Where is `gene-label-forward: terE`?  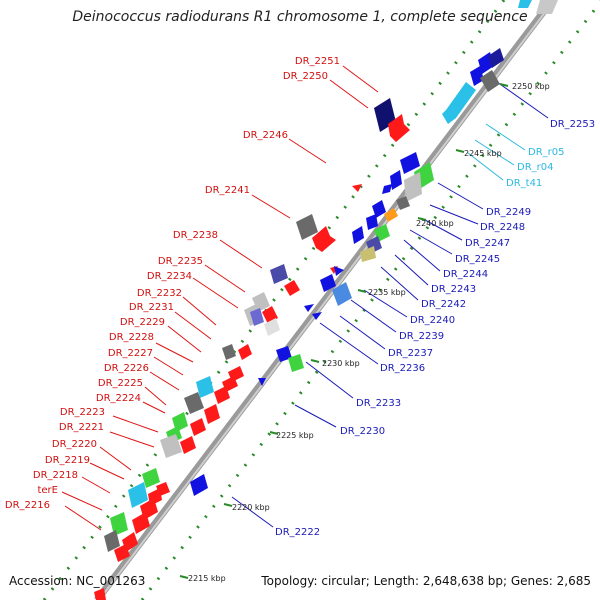 gene-label-forward: terE is located at coordinates (47, 490).